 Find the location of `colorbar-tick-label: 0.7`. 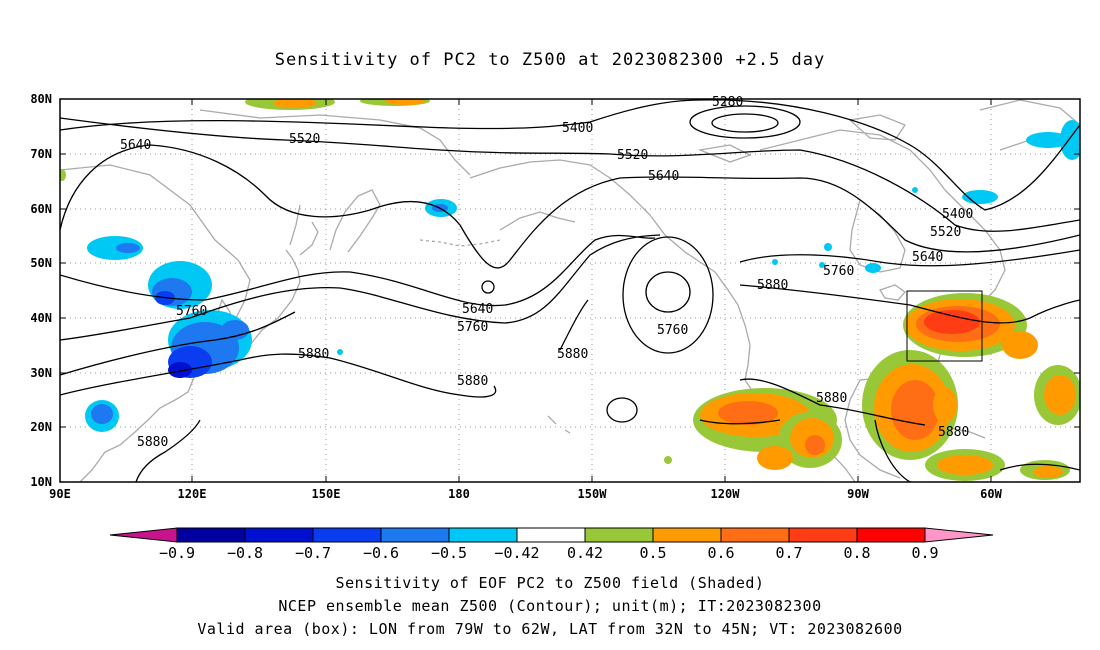

colorbar-tick-label: 0.7 is located at coordinates (788, 553).